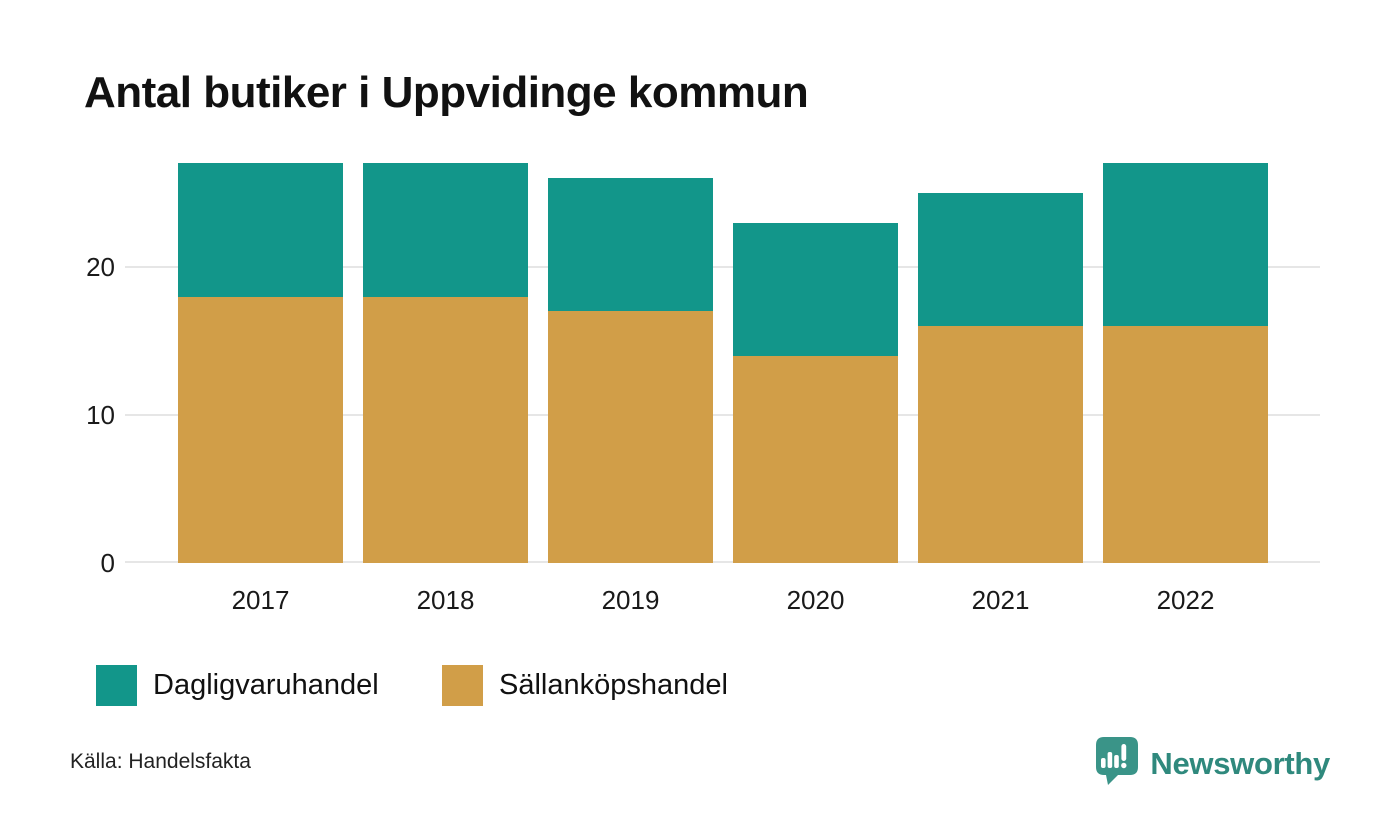 This screenshot has height=840, width=1400. I want to click on legend-swatch-gold-icon, so click(462, 685).